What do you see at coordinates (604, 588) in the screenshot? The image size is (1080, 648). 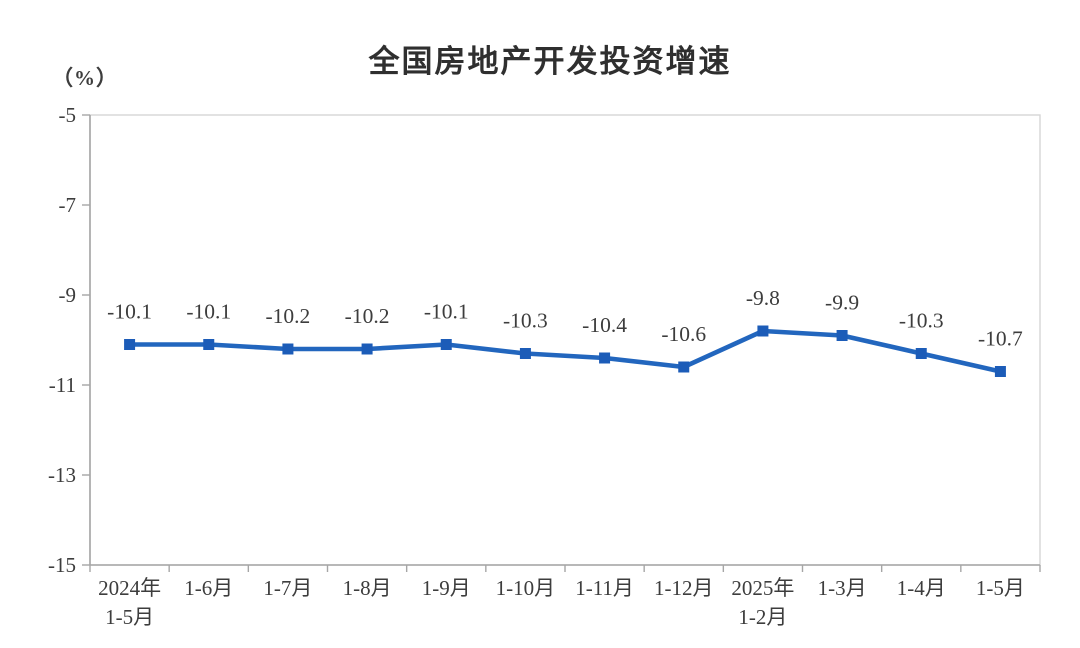 I see `x-category-label: 1-11月` at bounding box center [604, 588].